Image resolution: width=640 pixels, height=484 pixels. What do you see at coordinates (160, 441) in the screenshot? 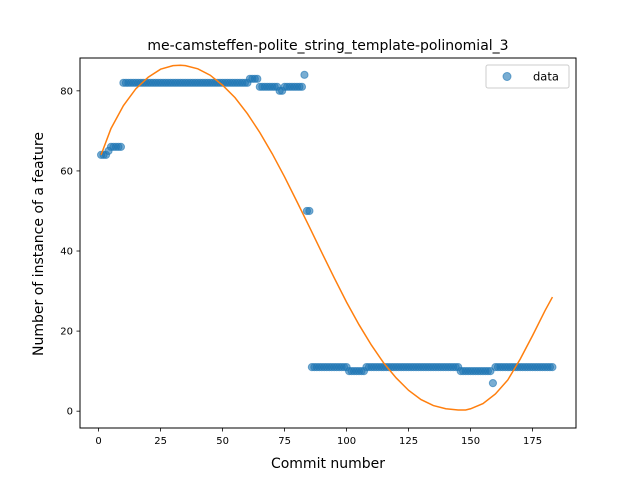
I see `x-tick-label: 25` at bounding box center [160, 441].